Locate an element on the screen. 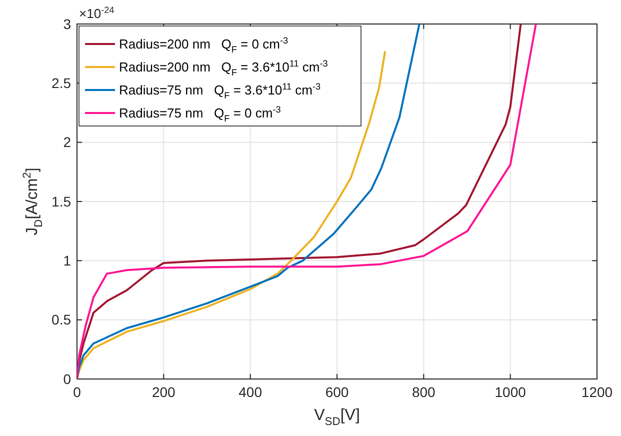 This screenshot has height=436, width=621. y-tick-label: 2.5 is located at coordinates (62, 83).